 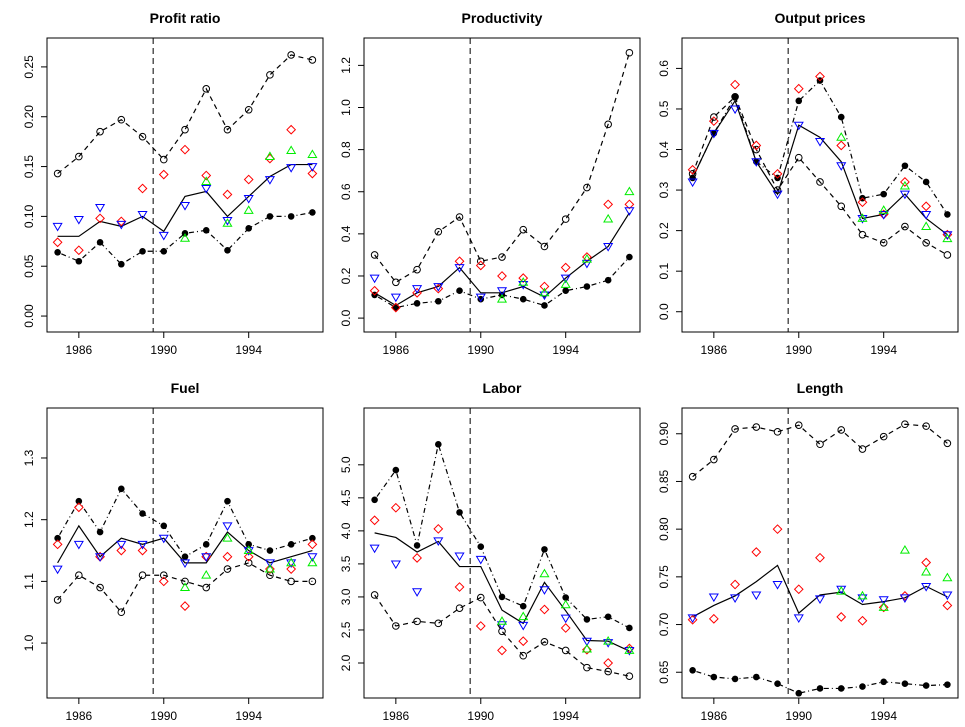 I want to click on panel-title: Labor, so click(x=502, y=388).